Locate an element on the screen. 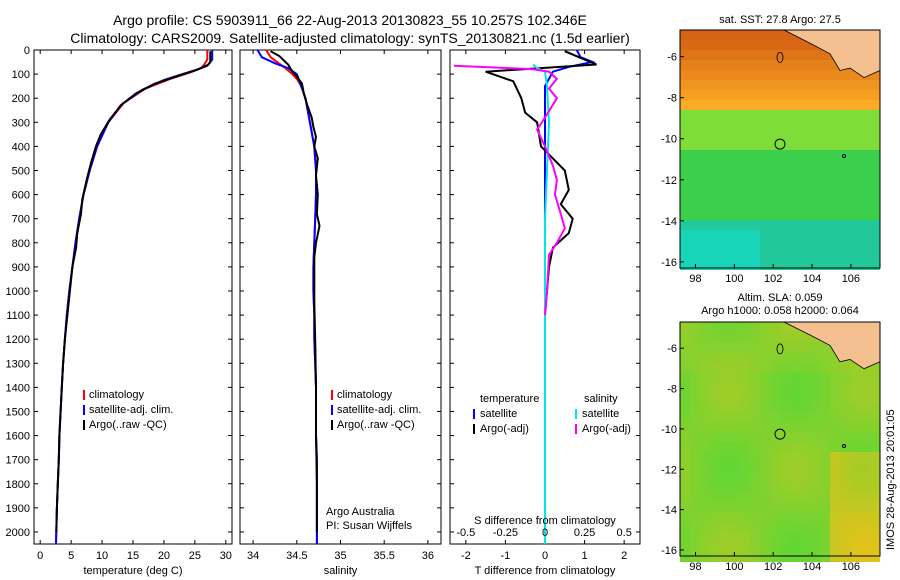 The image size is (900, 580). lon-tick-label: 98 is located at coordinates (695, 567).